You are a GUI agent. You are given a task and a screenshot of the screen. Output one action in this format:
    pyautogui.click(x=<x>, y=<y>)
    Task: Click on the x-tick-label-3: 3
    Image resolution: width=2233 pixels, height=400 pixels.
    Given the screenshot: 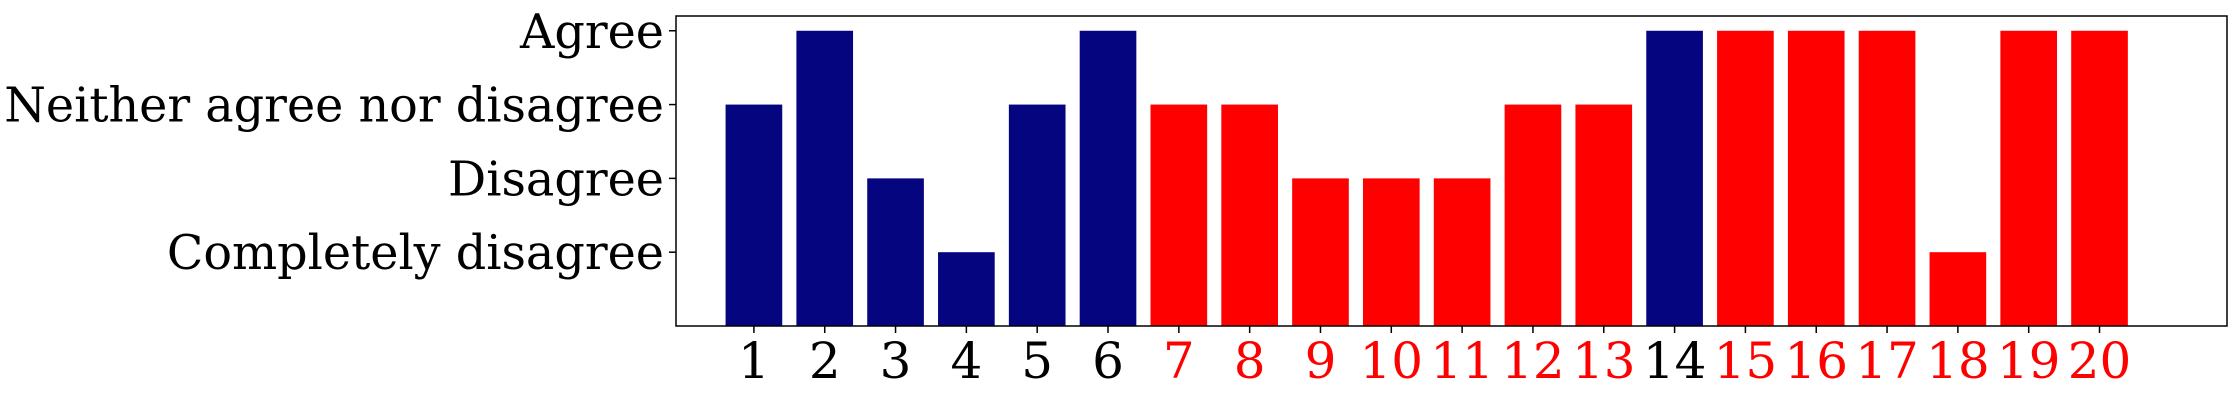 What is the action you would take?
    pyautogui.click(x=896, y=361)
    